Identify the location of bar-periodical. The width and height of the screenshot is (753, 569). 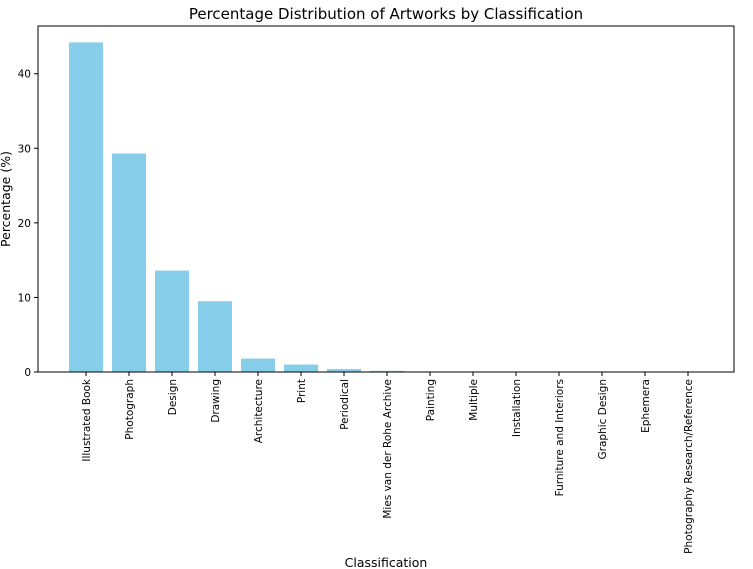
(344, 370).